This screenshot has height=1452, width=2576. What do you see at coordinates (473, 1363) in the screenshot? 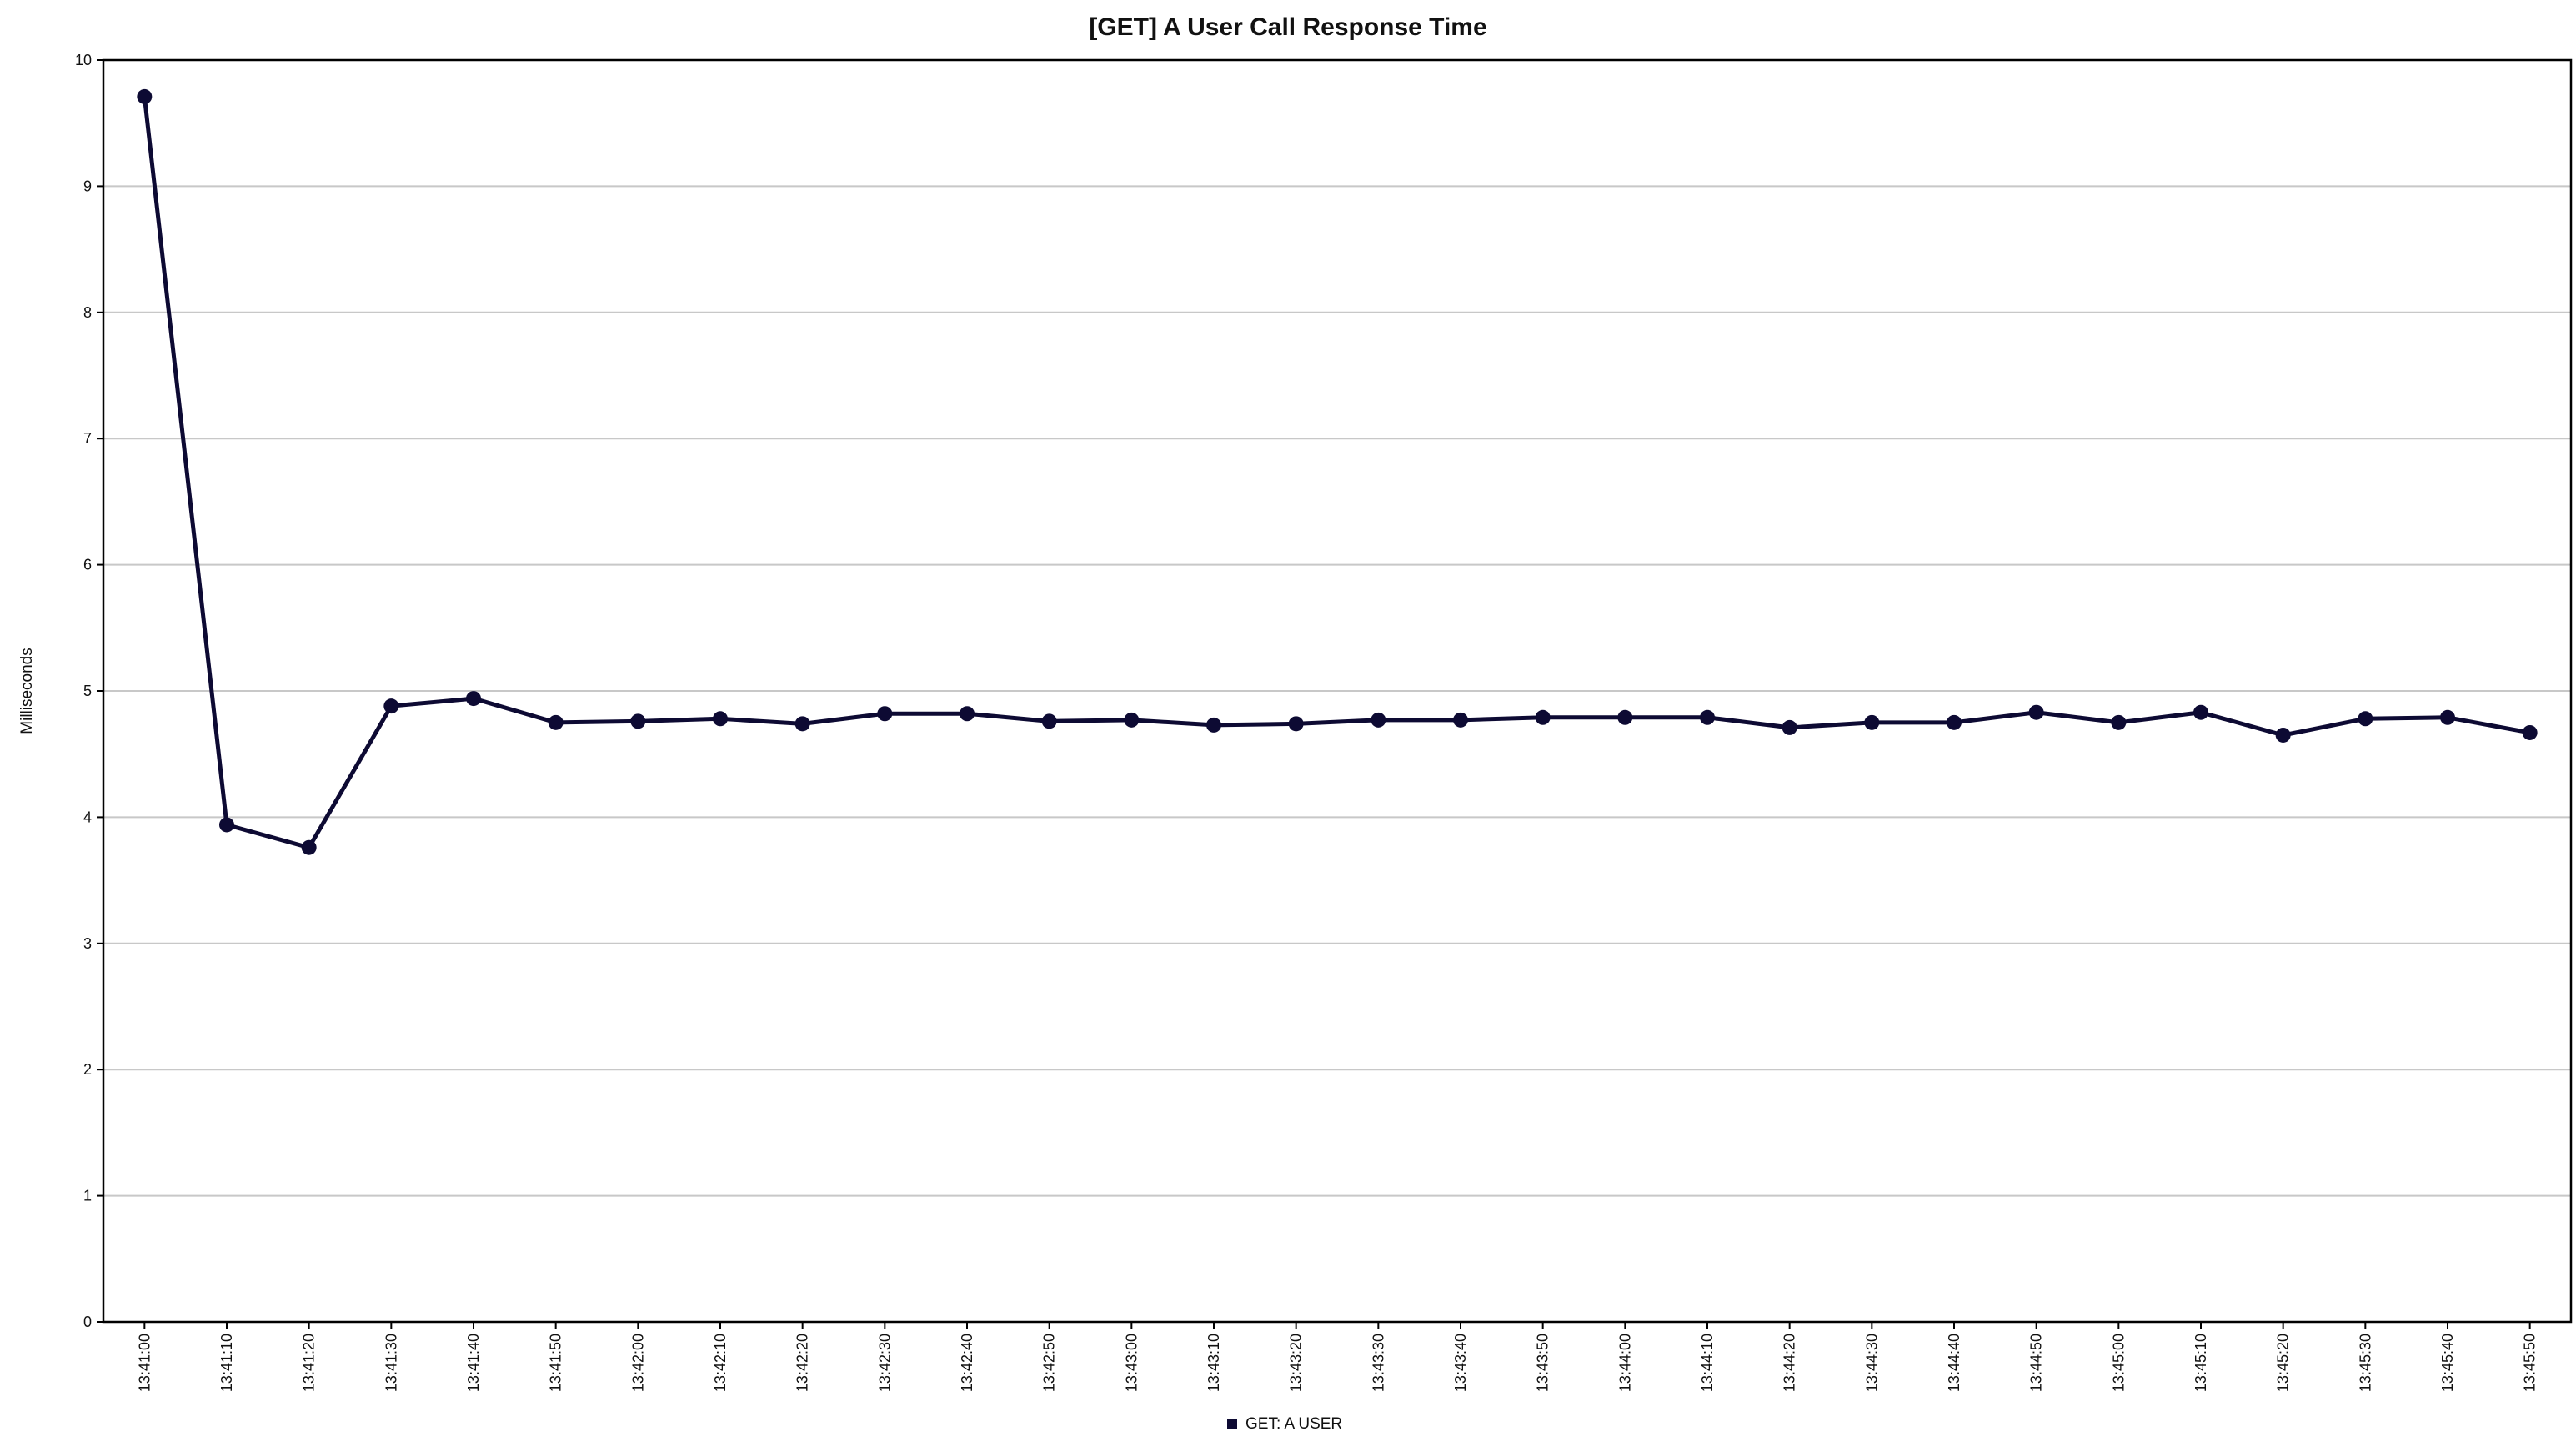
I see `x-tick-label: 13:41:40` at bounding box center [473, 1363].